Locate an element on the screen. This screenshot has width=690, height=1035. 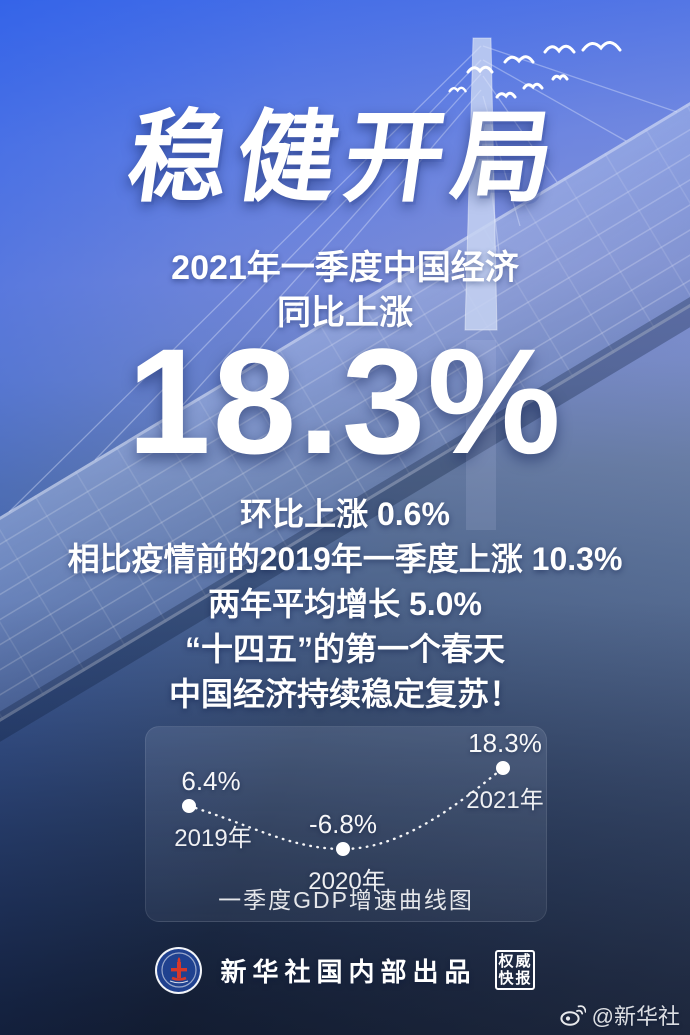
stat-line: “十四五”的第一个春天 is located at coordinates (344, 649).